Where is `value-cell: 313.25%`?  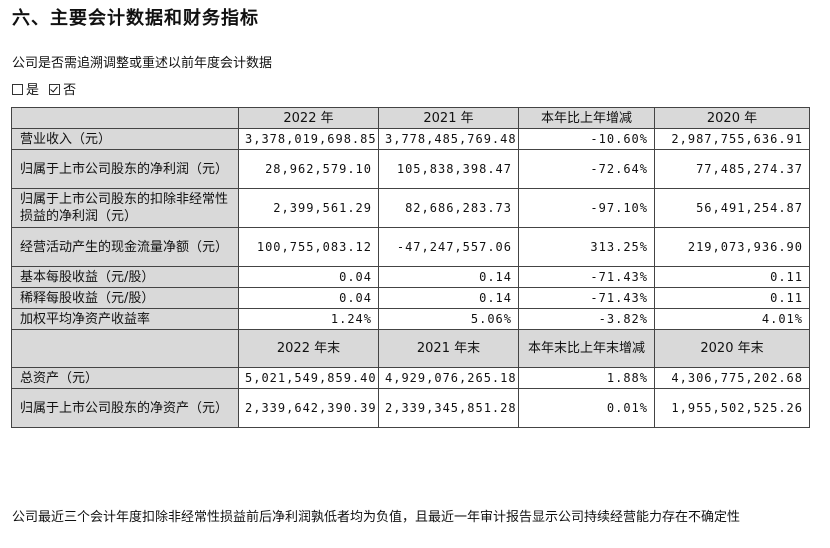 value-cell: 313.25% is located at coordinates (586, 247).